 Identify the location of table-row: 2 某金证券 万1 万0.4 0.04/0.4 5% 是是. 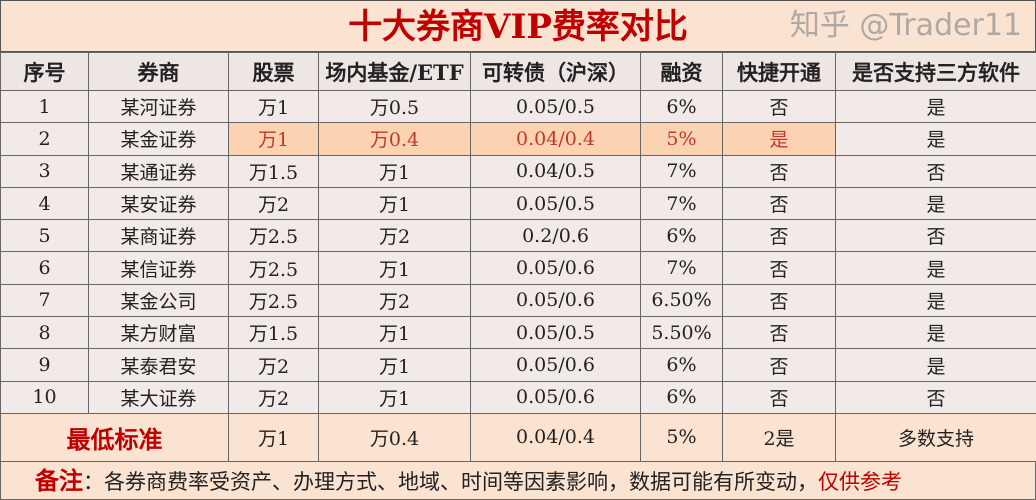
(518, 139).